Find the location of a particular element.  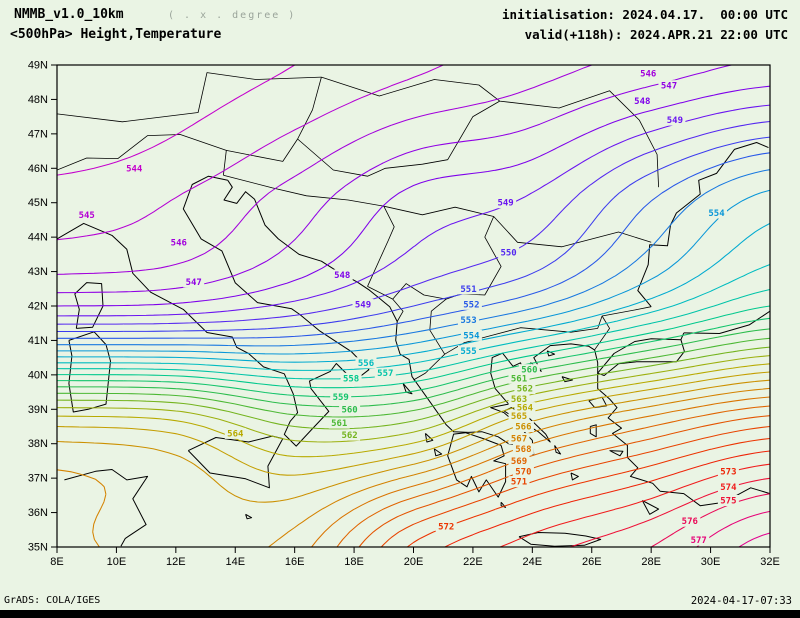

svg-text: 556 is located at coordinates (366, 364).